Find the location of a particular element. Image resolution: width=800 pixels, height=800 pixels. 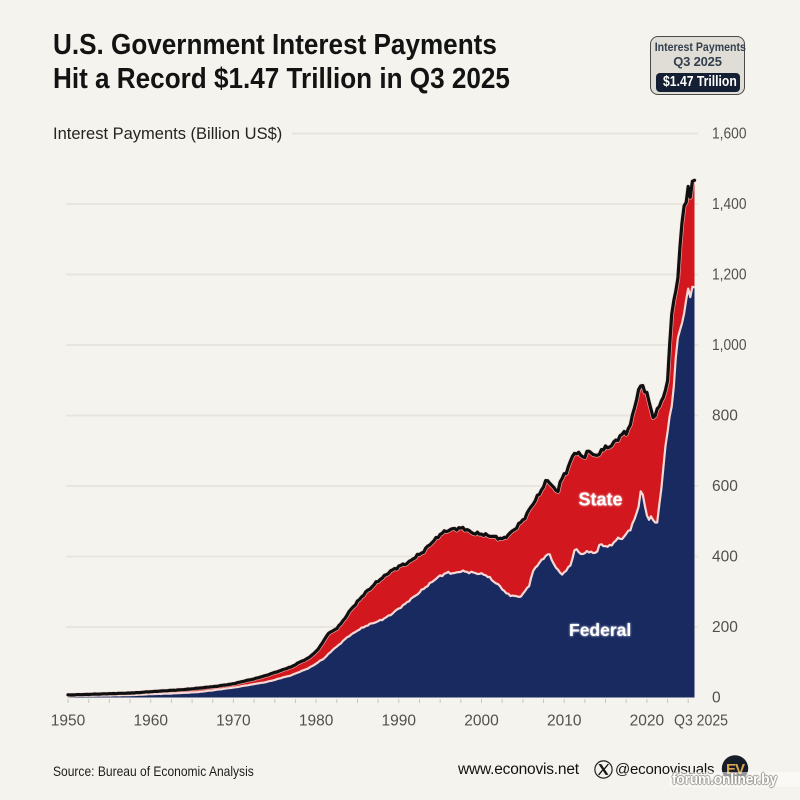

svg-text: 1,400 is located at coordinates (729, 204).